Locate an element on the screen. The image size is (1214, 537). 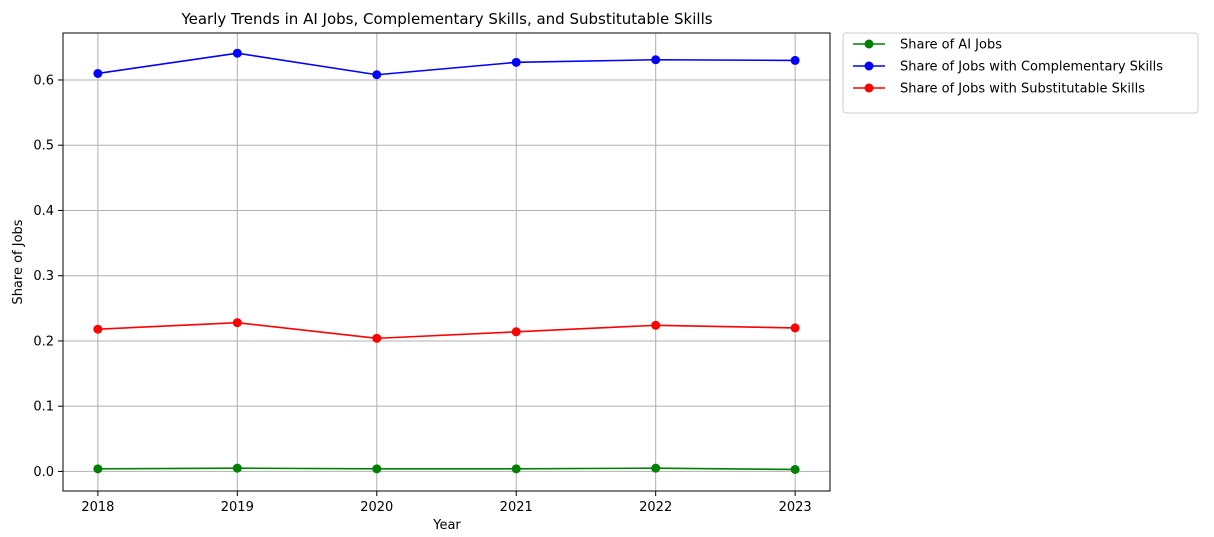
x-axis-label: Year is located at coordinates (446, 525).